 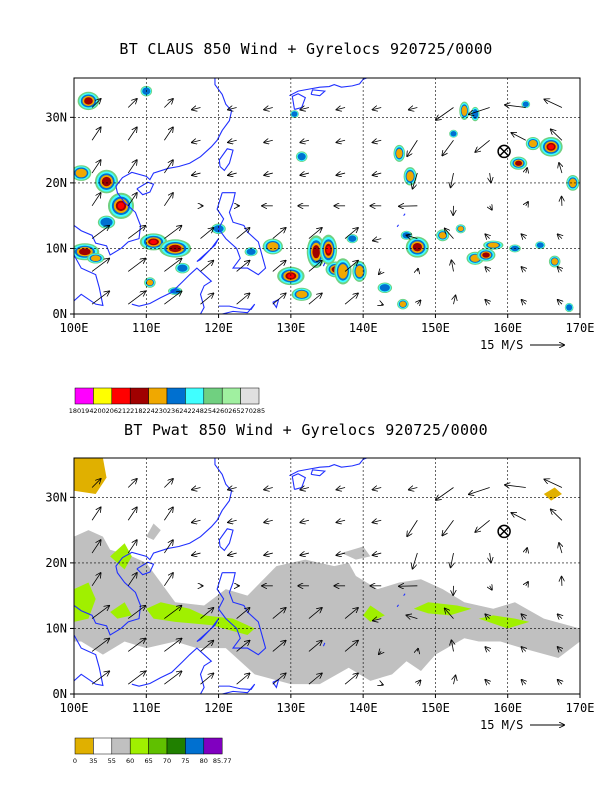 What do you see at coordinates (56, 117) in the screenshot?
I see `y-tick-label: 30N` at bounding box center [56, 117].